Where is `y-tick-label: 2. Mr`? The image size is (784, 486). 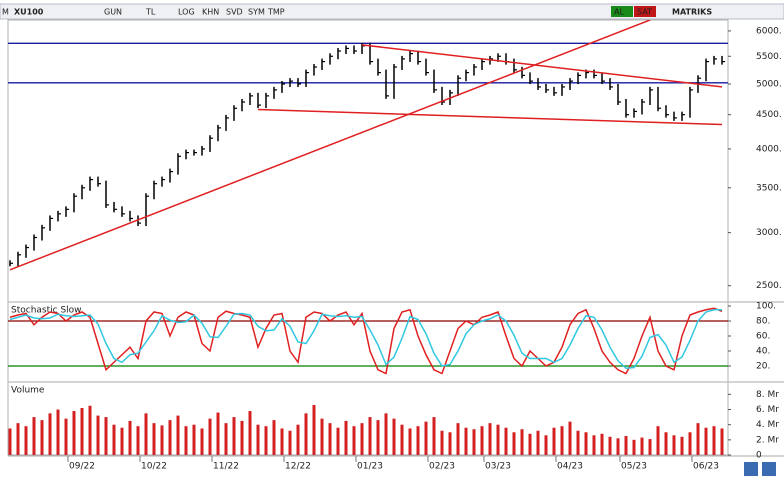 y-tick-label: 2. Mr is located at coordinates (767, 440).